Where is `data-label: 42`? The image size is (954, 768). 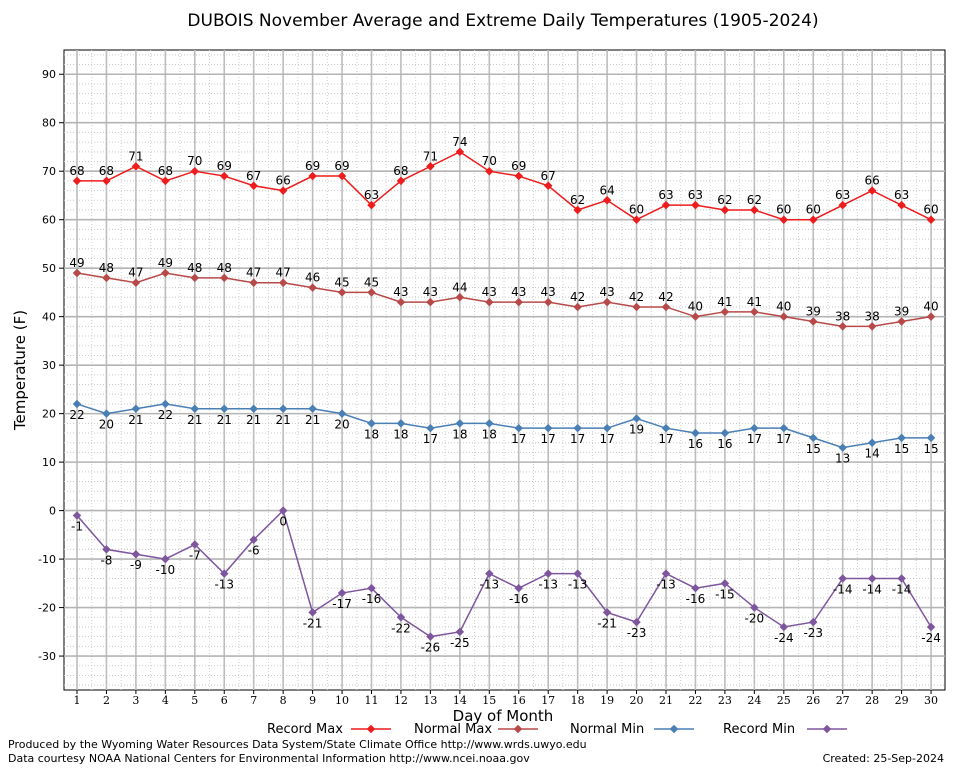 data-label: 42 is located at coordinates (665, 297).